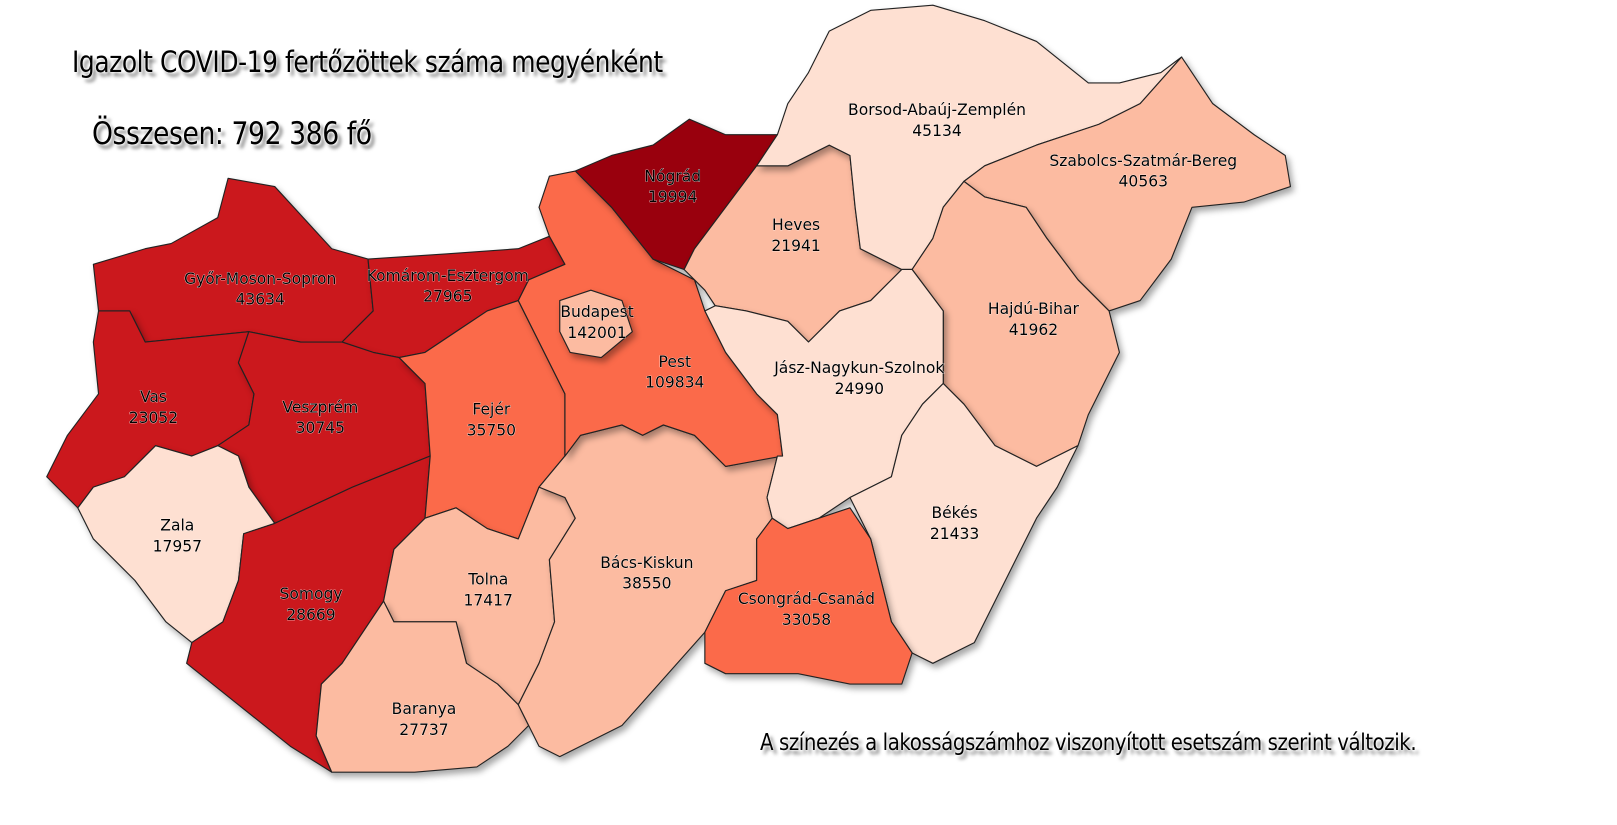  What do you see at coordinates (177, 526) in the screenshot?
I see `county-name-label: Zala` at bounding box center [177, 526].